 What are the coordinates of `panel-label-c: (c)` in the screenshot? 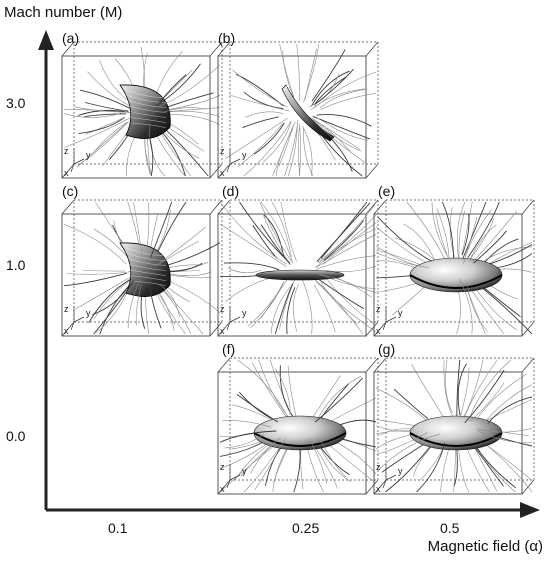 It's located at (70, 191).